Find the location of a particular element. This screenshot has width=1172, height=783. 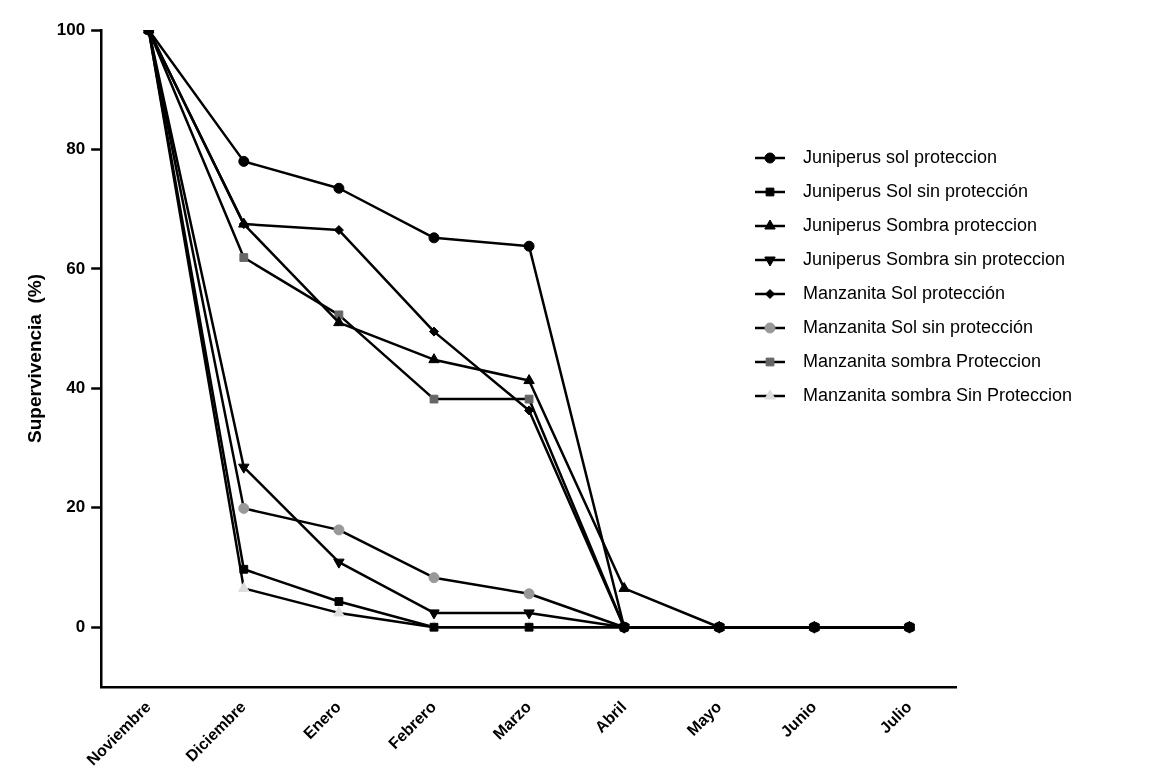

legend-label: Juniperus Sombra sin proteccion is located at coordinates (934, 258).